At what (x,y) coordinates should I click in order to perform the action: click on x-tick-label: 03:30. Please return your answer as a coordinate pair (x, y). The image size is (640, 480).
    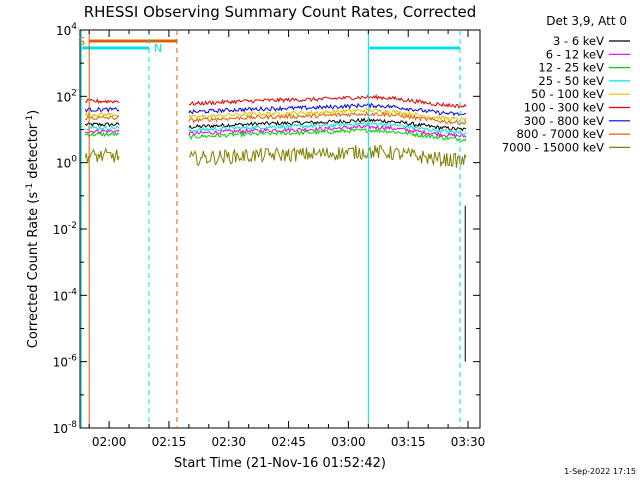
    Looking at the image, I should click on (468, 442).